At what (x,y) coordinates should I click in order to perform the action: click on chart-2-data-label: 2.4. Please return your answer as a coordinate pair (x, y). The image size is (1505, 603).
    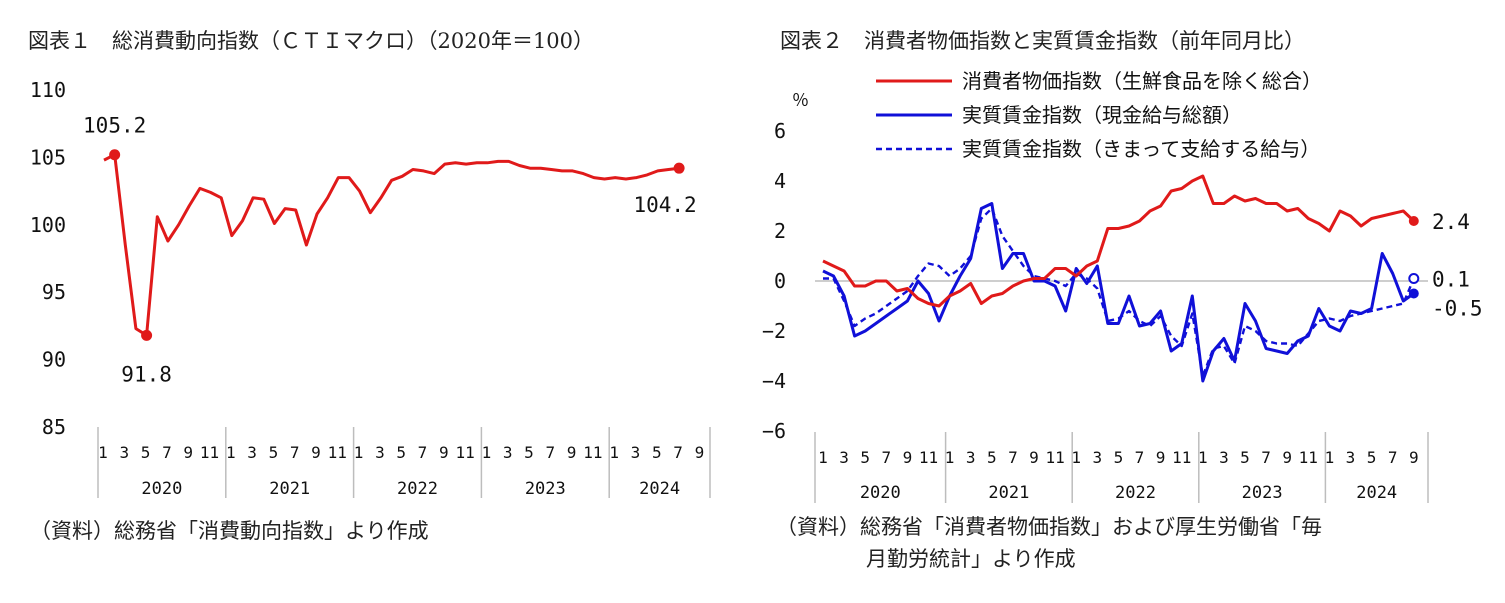
    Looking at the image, I should click on (1451, 222).